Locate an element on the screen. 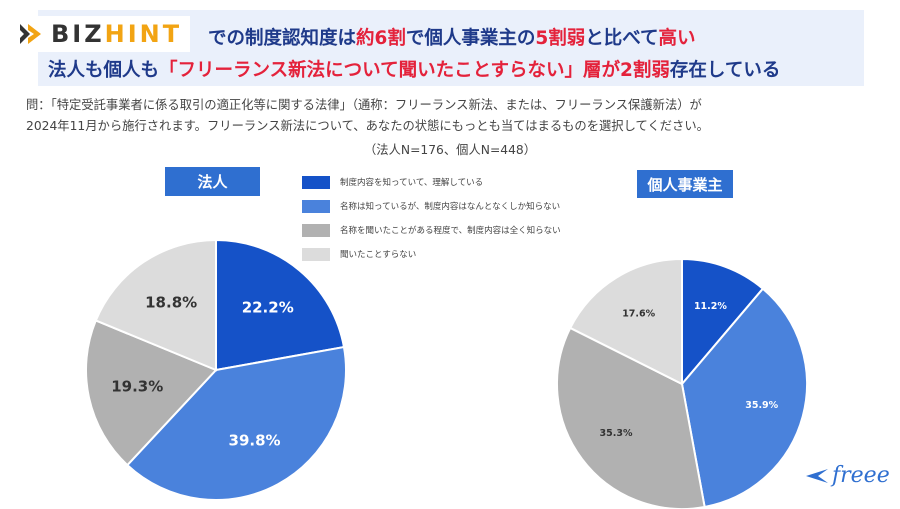 The image size is (900, 509). title-1-part-1: での制度認知度は is located at coordinates (282, 38).